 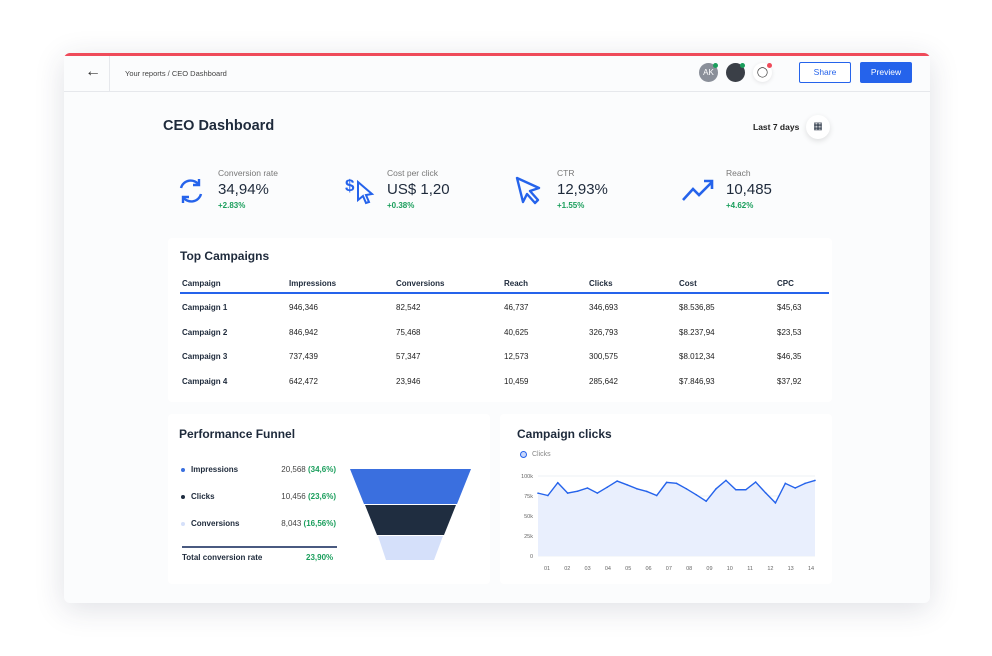 What do you see at coordinates (688, 283) in the screenshot?
I see `column-header: Cost` at bounding box center [688, 283].